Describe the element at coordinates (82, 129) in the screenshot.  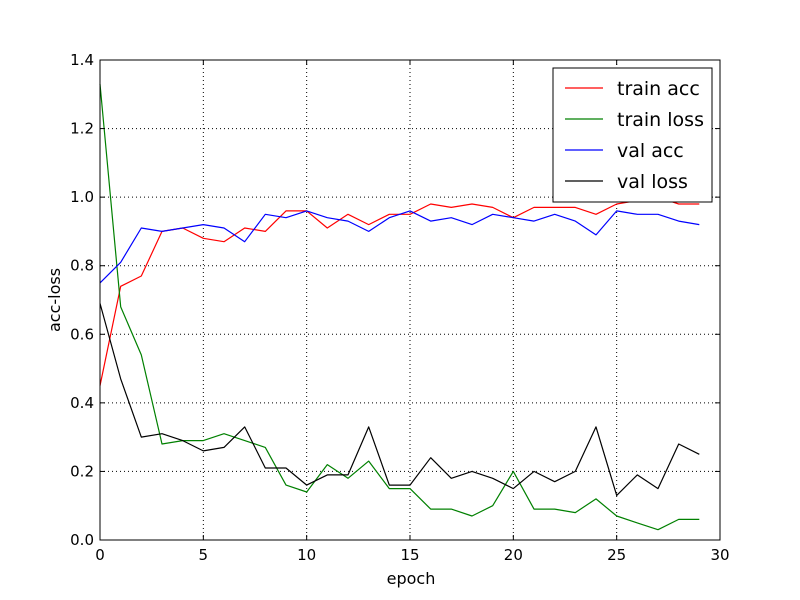
I see `y-tick-label: 1.2` at that location.